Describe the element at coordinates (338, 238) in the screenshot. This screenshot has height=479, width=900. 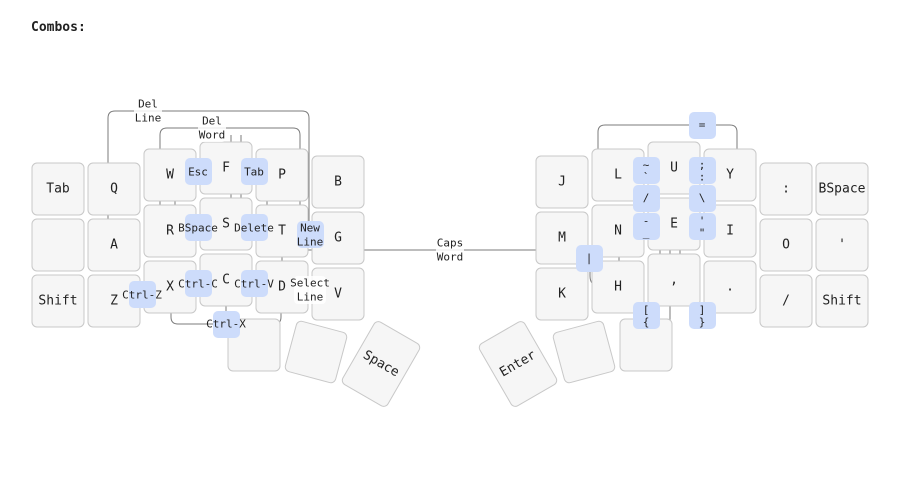
I see `key-g-label: G` at that location.